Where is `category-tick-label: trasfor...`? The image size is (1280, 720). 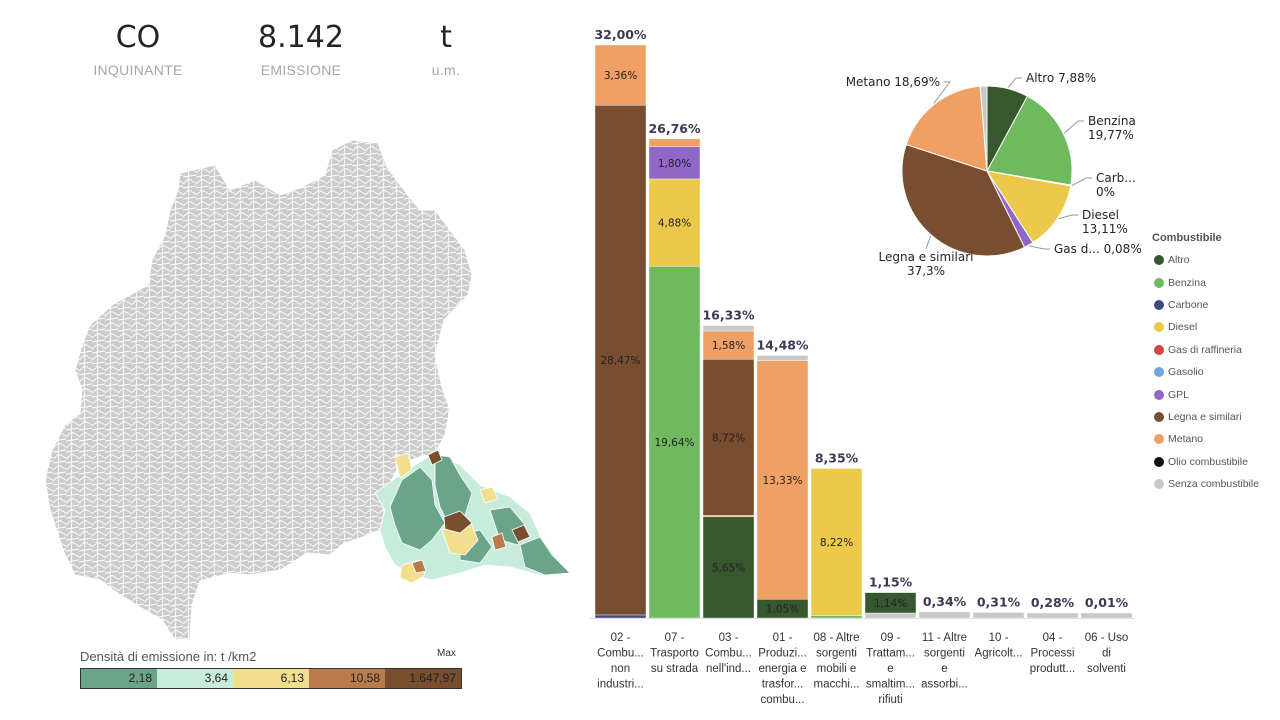
category-tick-label: trasfor... is located at coordinates (783, 685).